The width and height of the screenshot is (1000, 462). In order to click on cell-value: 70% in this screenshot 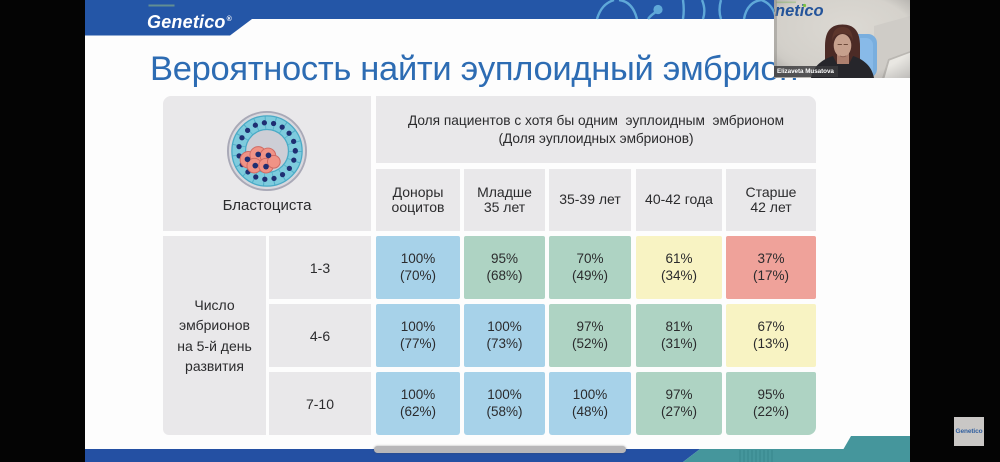, I will do `click(590, 258)`.